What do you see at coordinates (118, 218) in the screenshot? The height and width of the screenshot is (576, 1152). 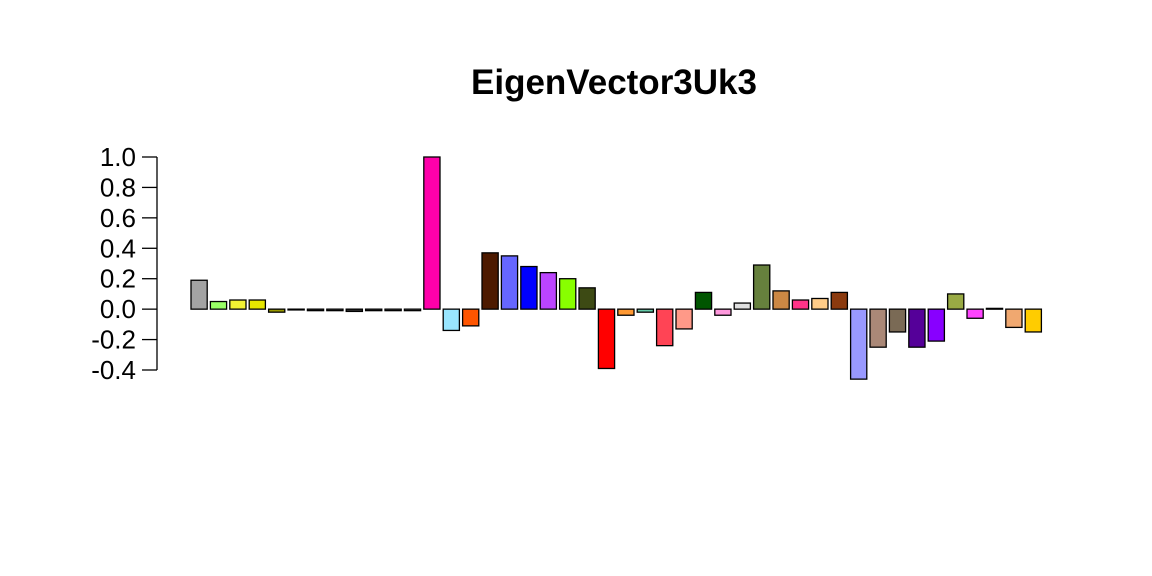 I see `y-tick-label: 0.6` at bounding box center [118, 218].